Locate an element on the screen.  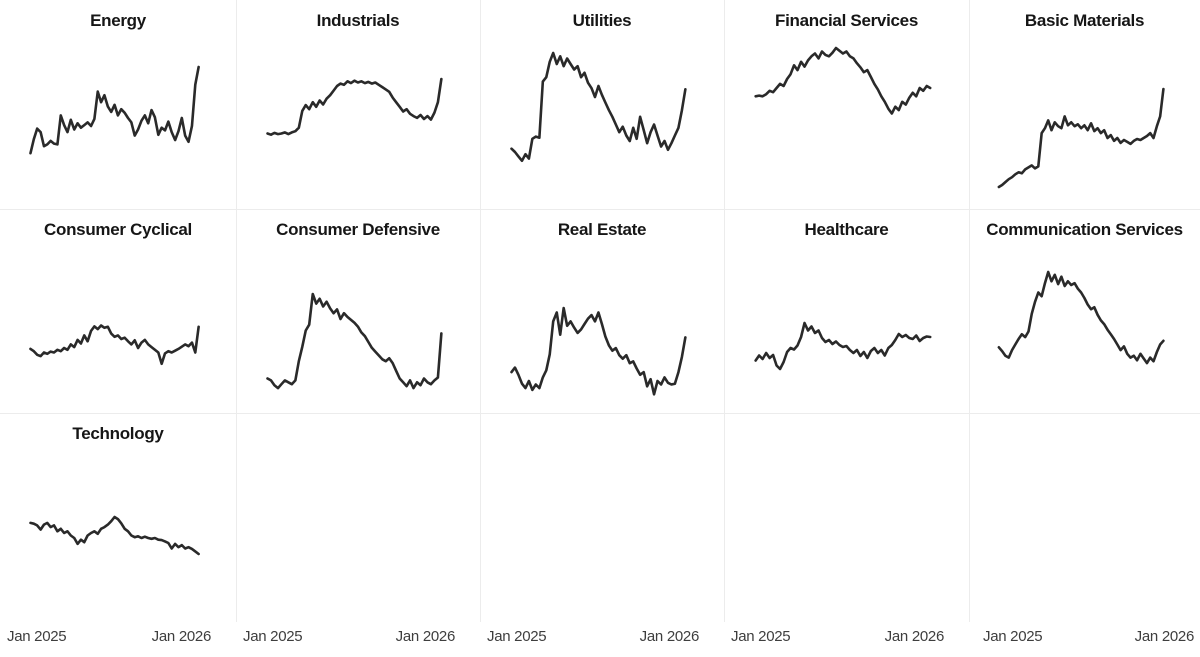
basic-materials-sparkline is located at coordinates (1084, 104).